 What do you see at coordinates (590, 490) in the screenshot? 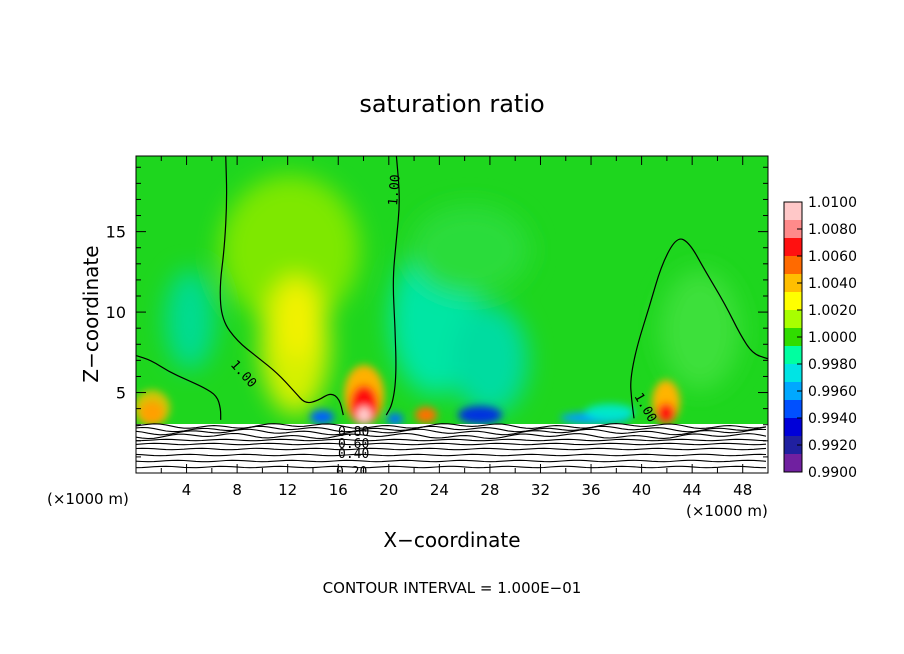
I see `x-tick-label: 36` at bounding box center [590, 490].